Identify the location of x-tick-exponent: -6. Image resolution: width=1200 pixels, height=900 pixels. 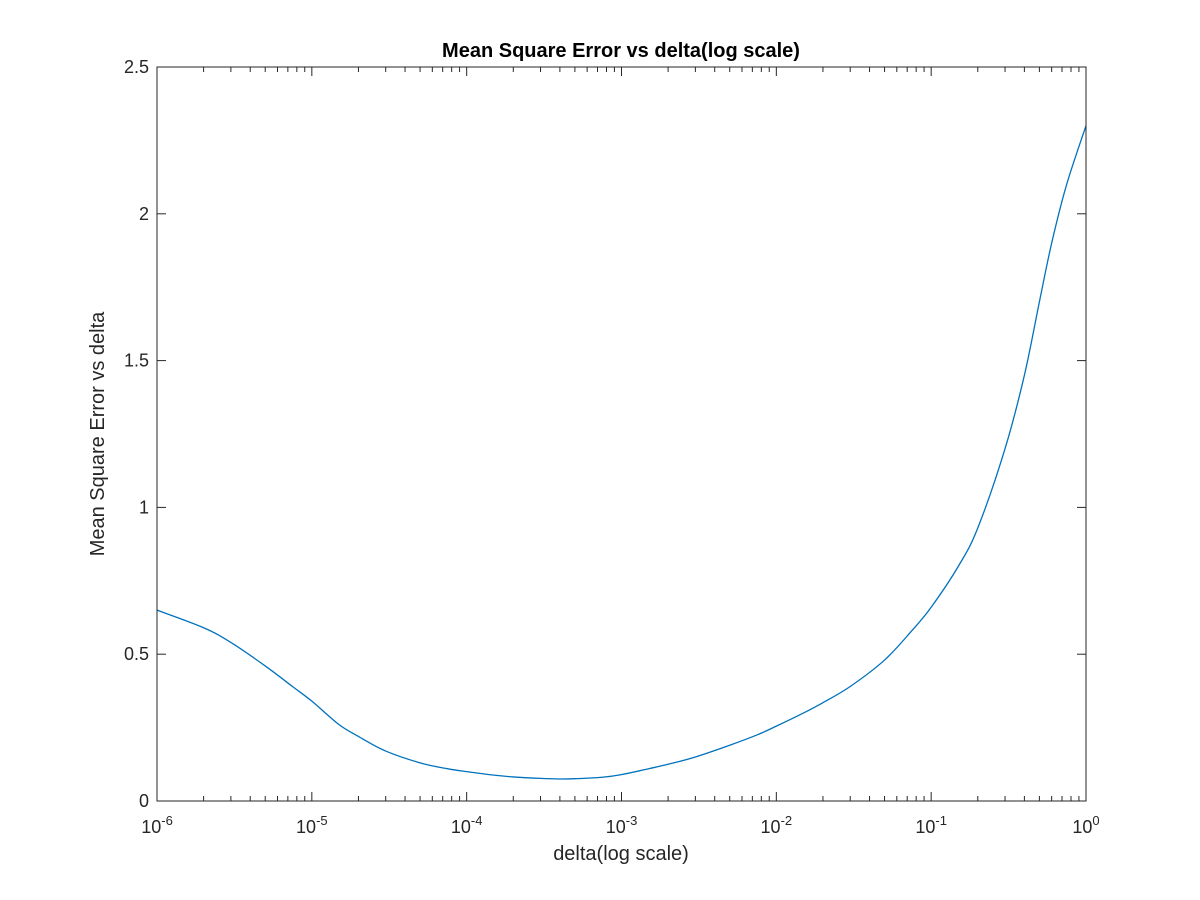
(167, 820).